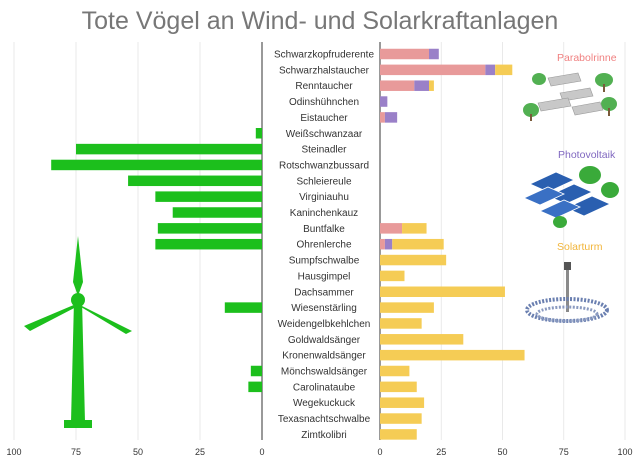 Image resolution: width=640 pixels, height=465 pixels. What do you see at coordinates (624, 452) in the screenshot?
I see `solar-tick-label: 100` at bounding box center [624, 452].